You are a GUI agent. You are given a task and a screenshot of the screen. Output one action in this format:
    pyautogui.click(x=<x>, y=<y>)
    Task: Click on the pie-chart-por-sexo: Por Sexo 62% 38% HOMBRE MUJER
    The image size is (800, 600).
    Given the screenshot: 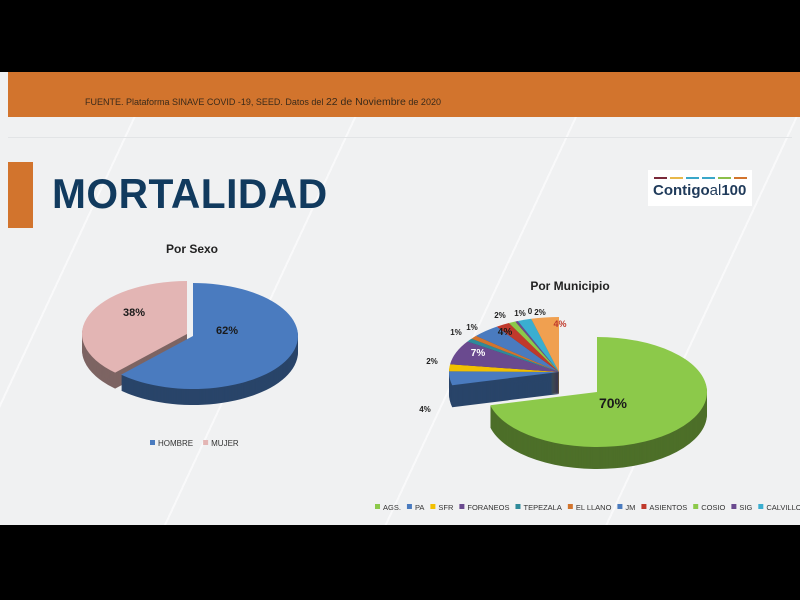 What is the action you would take?
    pyautogui.click(x=190, y=345)
    